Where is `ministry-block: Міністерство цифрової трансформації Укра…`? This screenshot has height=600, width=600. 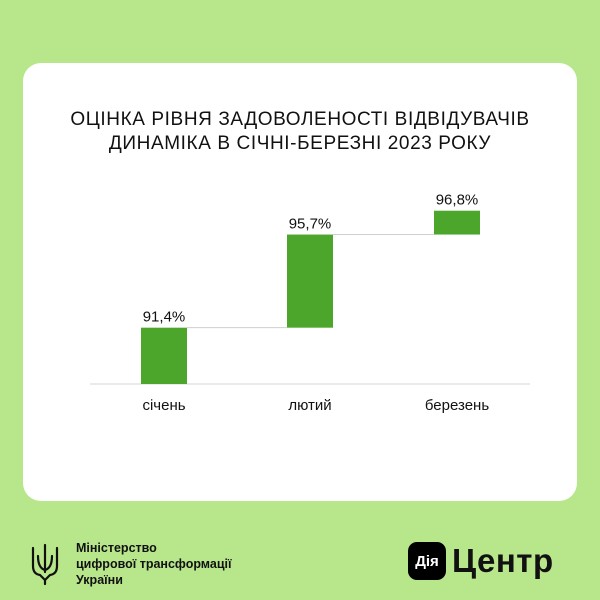 ministry-block: Міністерство цифрової трансформації Укра… is located at coordinates (131, 564).